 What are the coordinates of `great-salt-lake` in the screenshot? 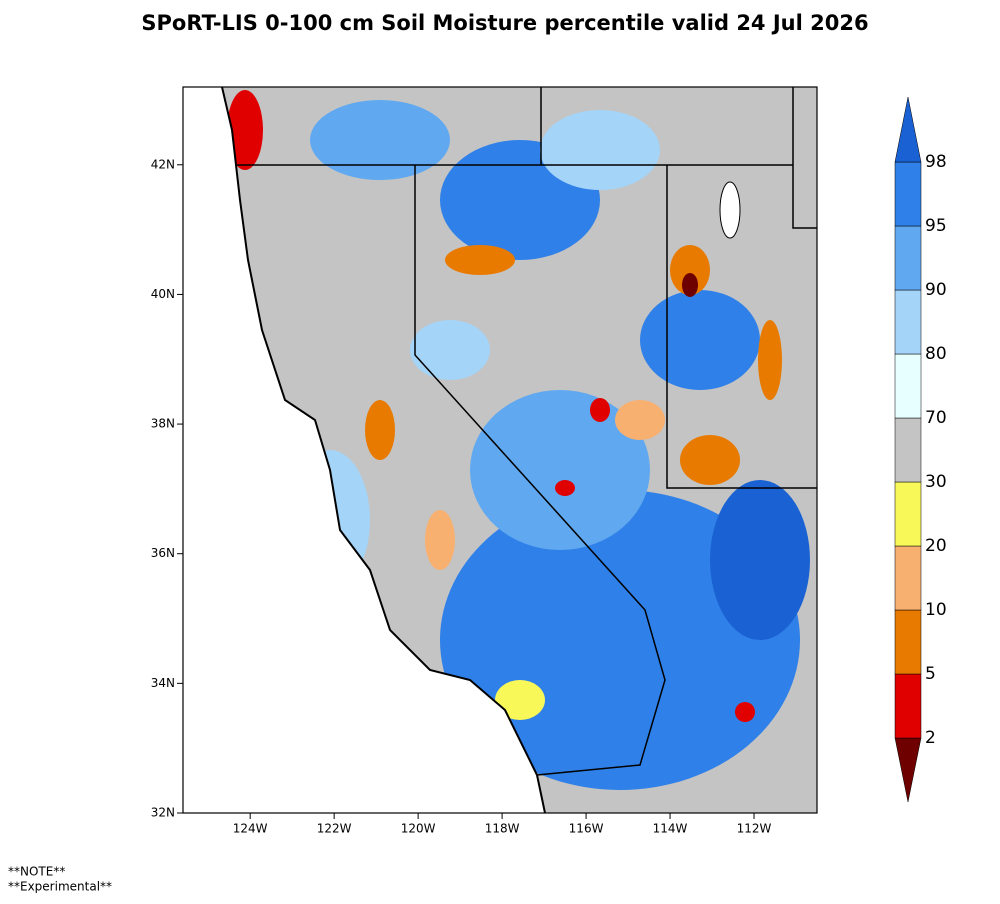 It's located at (730, 210).